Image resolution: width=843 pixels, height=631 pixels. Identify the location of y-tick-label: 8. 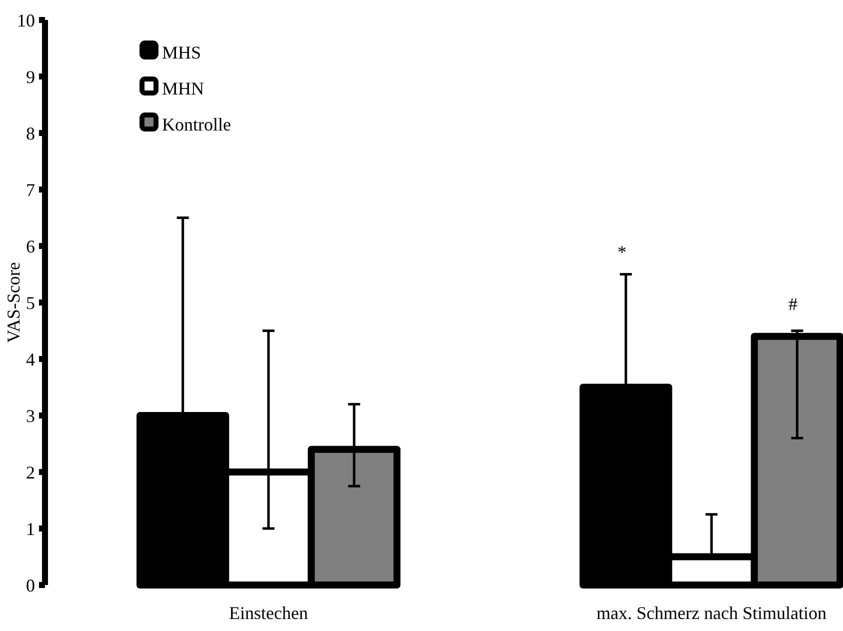
(30, 133).